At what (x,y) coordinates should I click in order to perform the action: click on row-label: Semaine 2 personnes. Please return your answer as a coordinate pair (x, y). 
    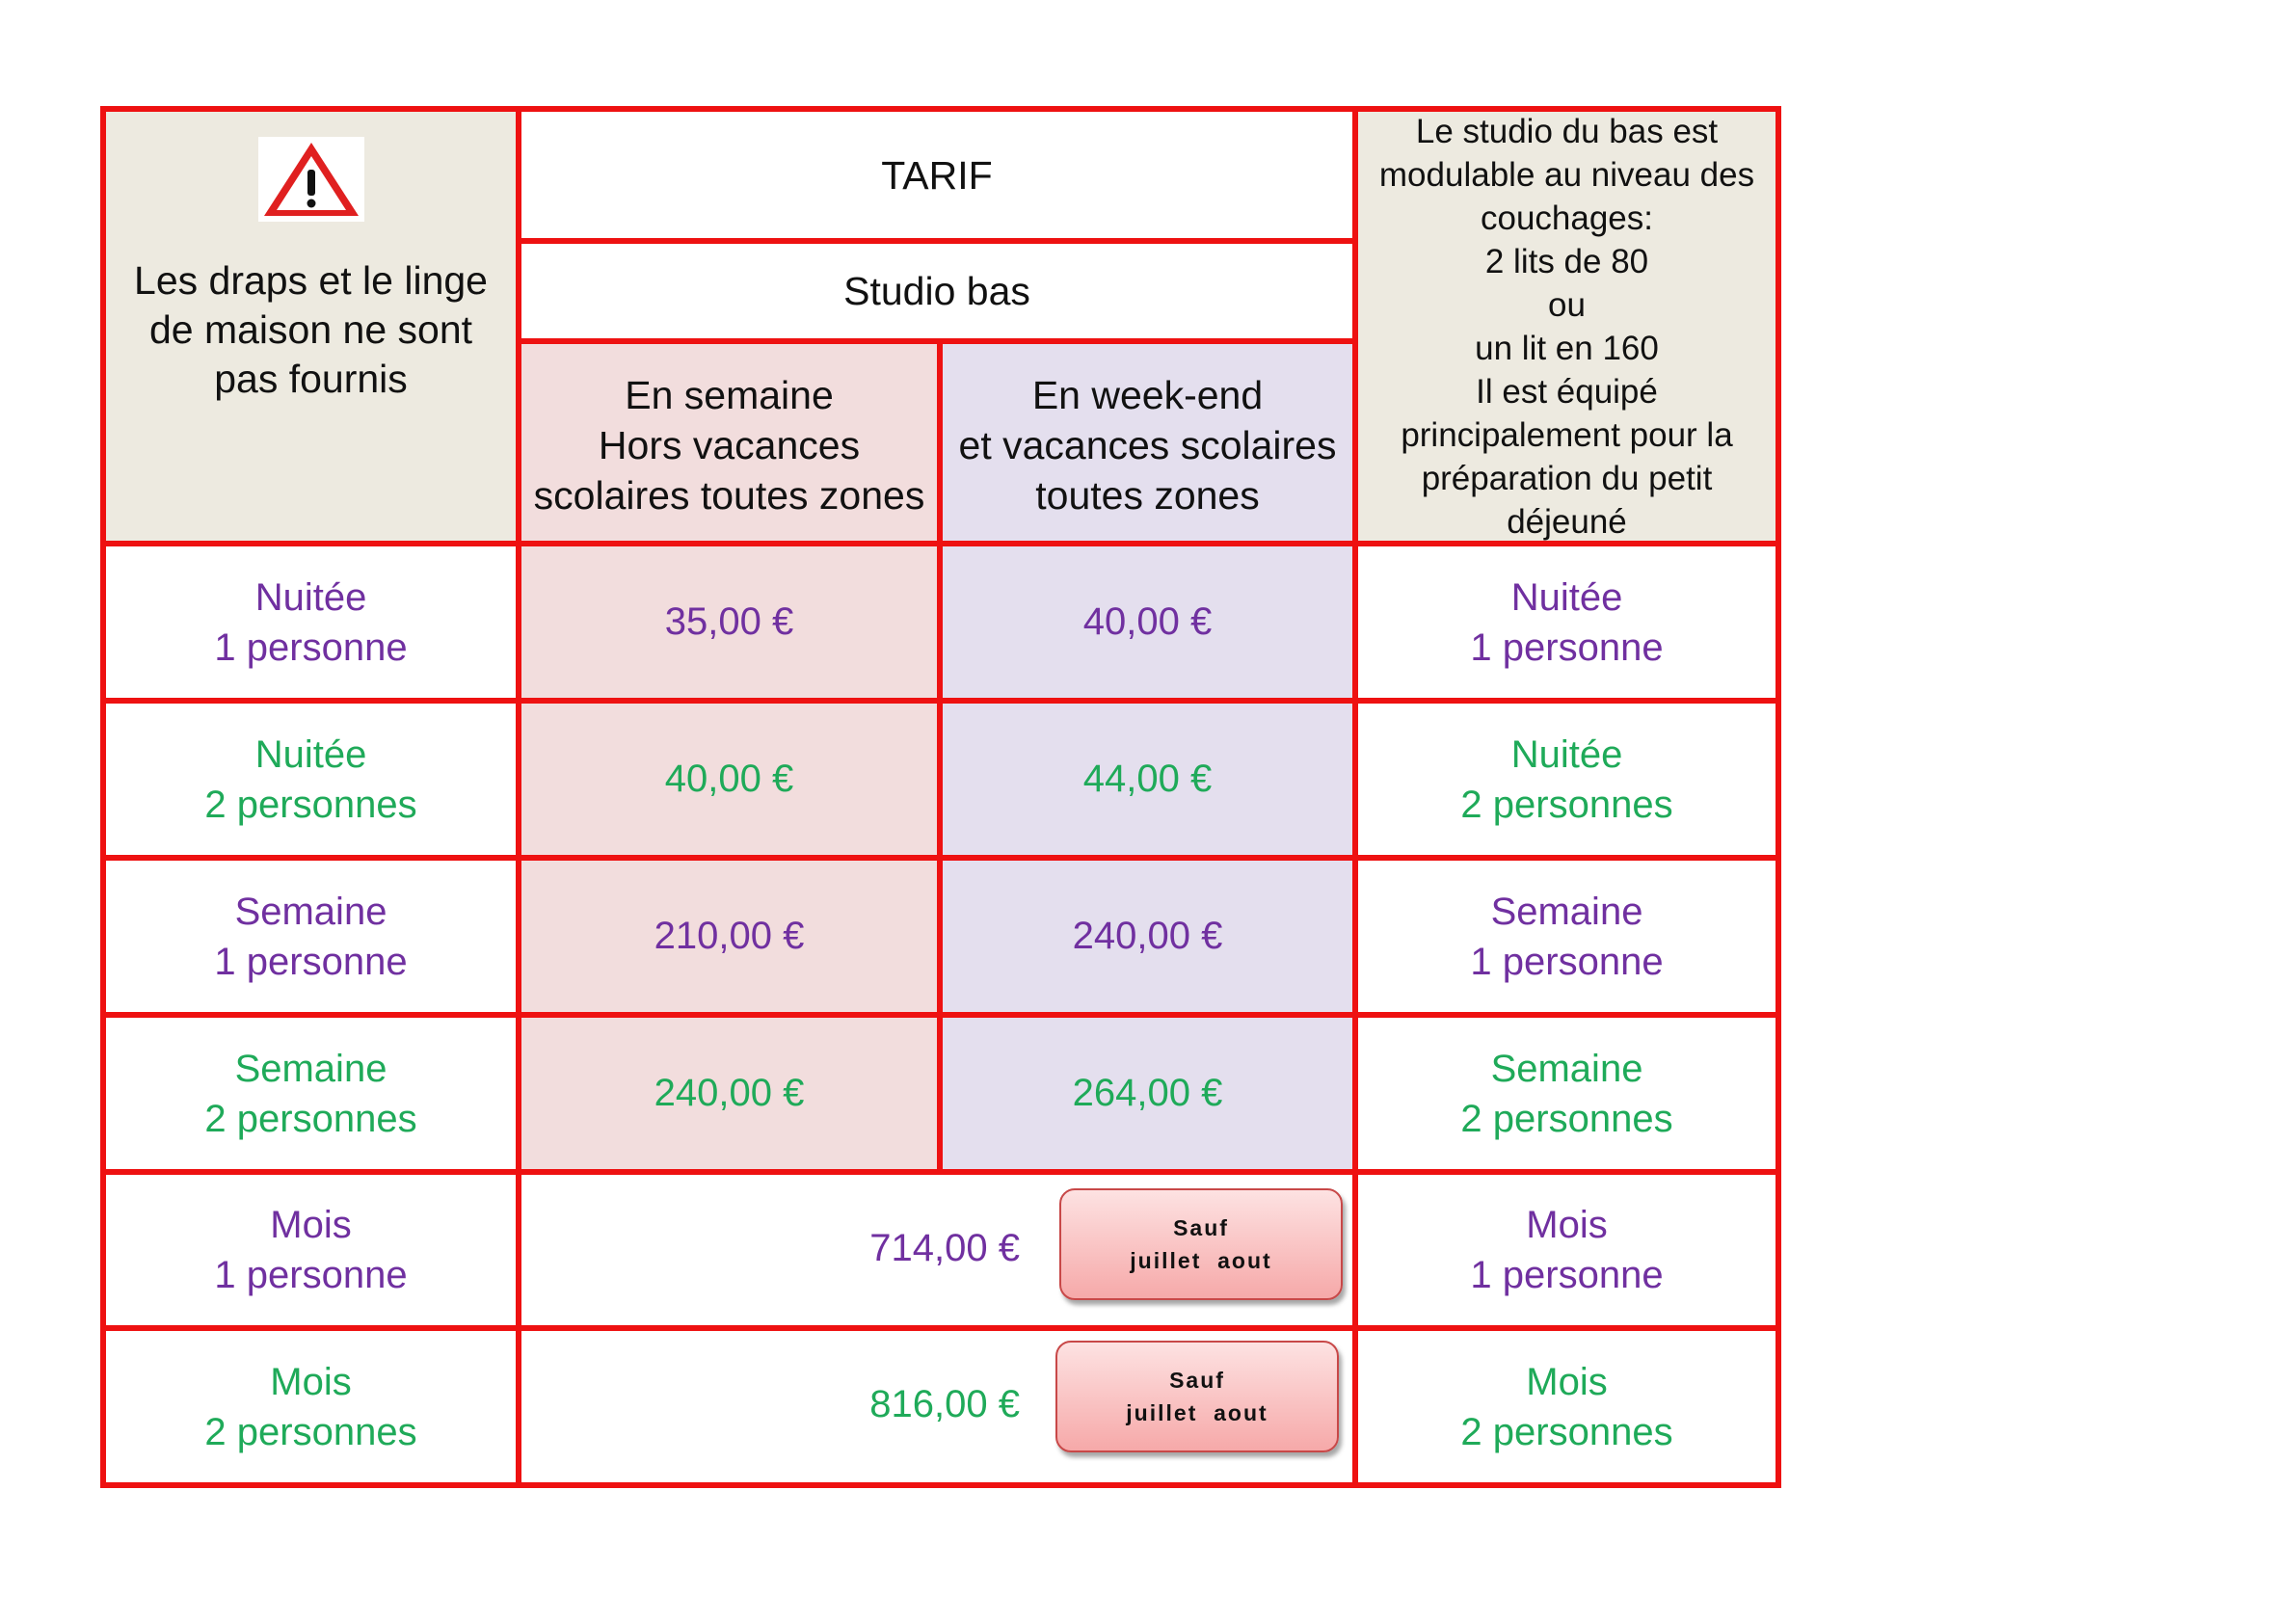
    Looking at the image, I should click on (310, 1093).